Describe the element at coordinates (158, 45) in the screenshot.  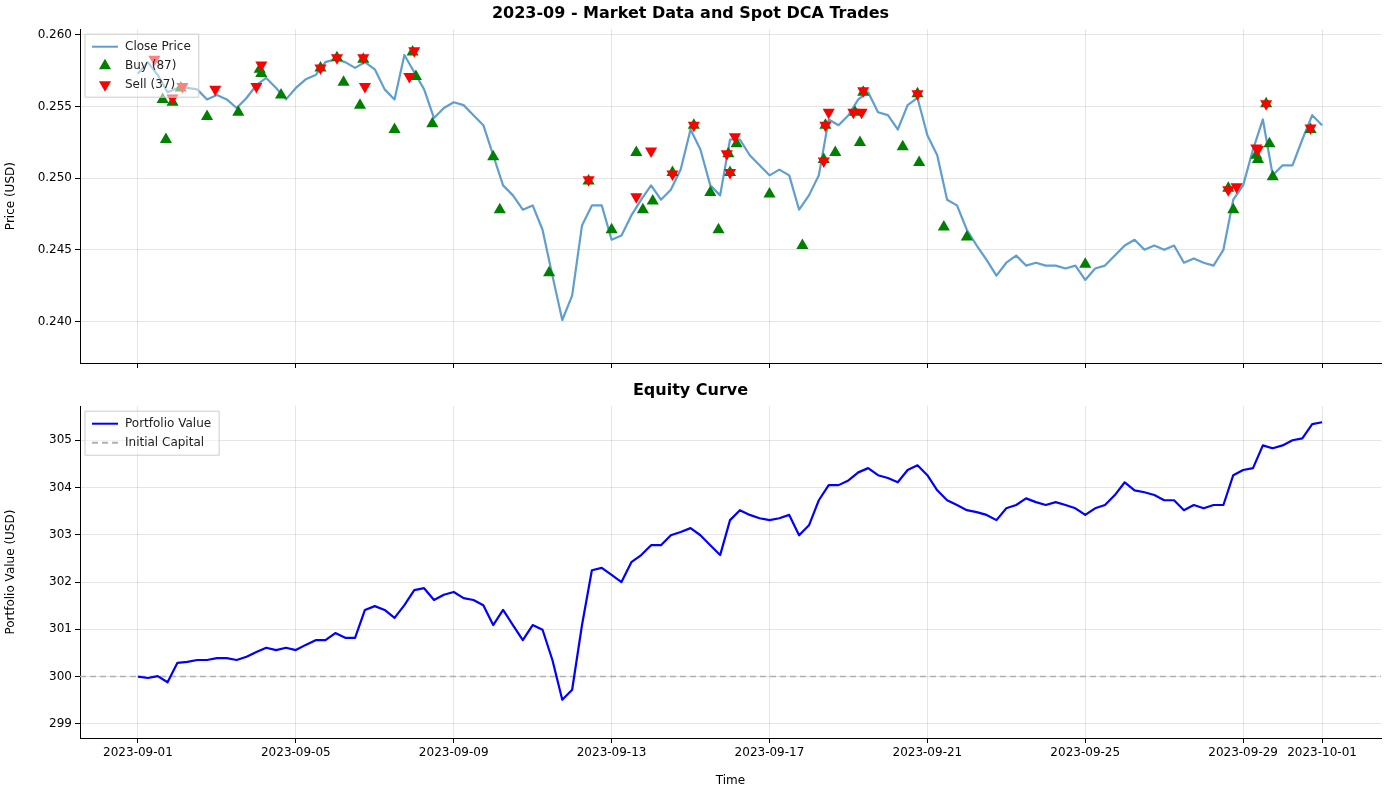
I see `legend-label: Close Price` at that location.